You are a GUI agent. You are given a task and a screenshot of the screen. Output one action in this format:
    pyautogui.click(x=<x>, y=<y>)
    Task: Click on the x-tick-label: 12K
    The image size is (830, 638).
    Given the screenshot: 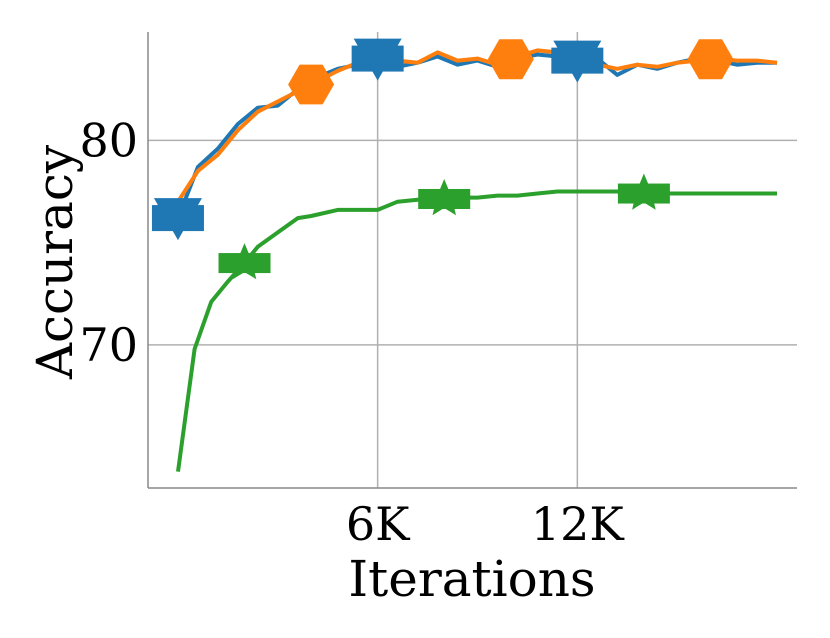 What is the action you would take?
    pyautogui.click(x=578, y=524)
    